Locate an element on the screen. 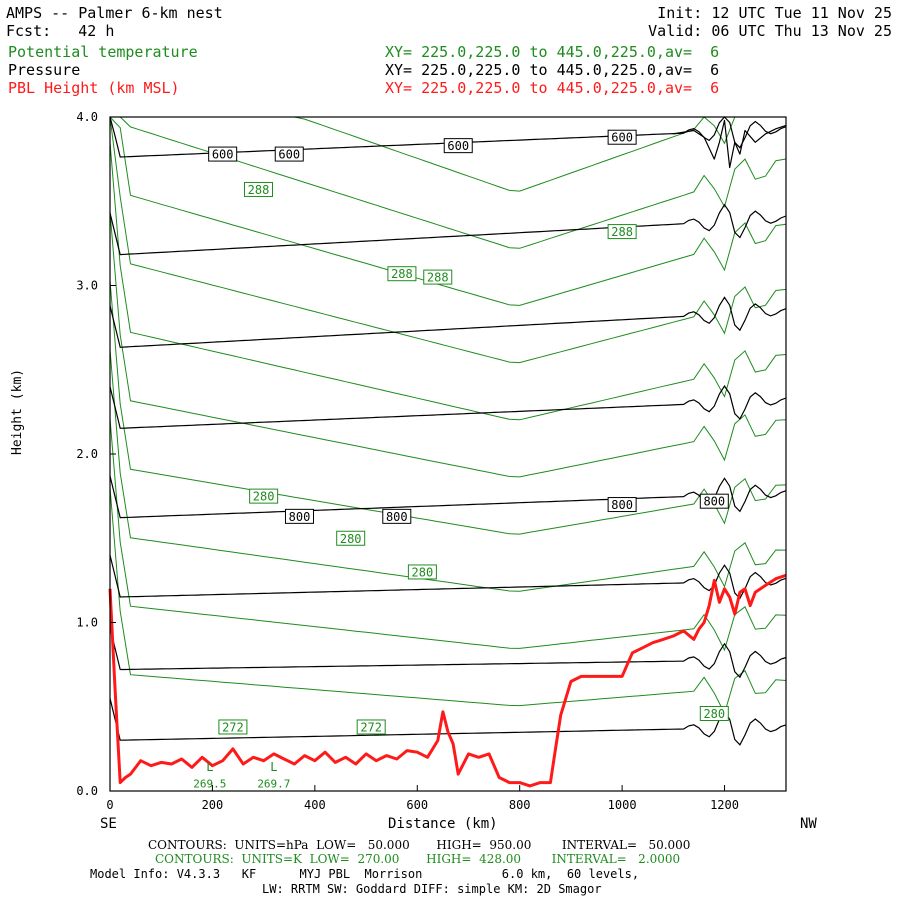  field-theta-name: Potential temperature is located at coordinates (103, 52).